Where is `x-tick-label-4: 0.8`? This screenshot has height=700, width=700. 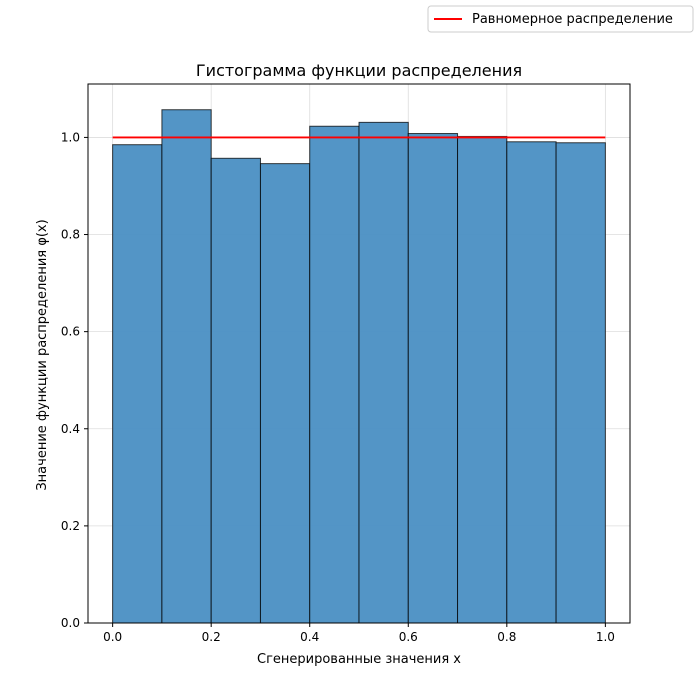 x-tick-label-4: 0.8 is located at coordinates (506, 637).